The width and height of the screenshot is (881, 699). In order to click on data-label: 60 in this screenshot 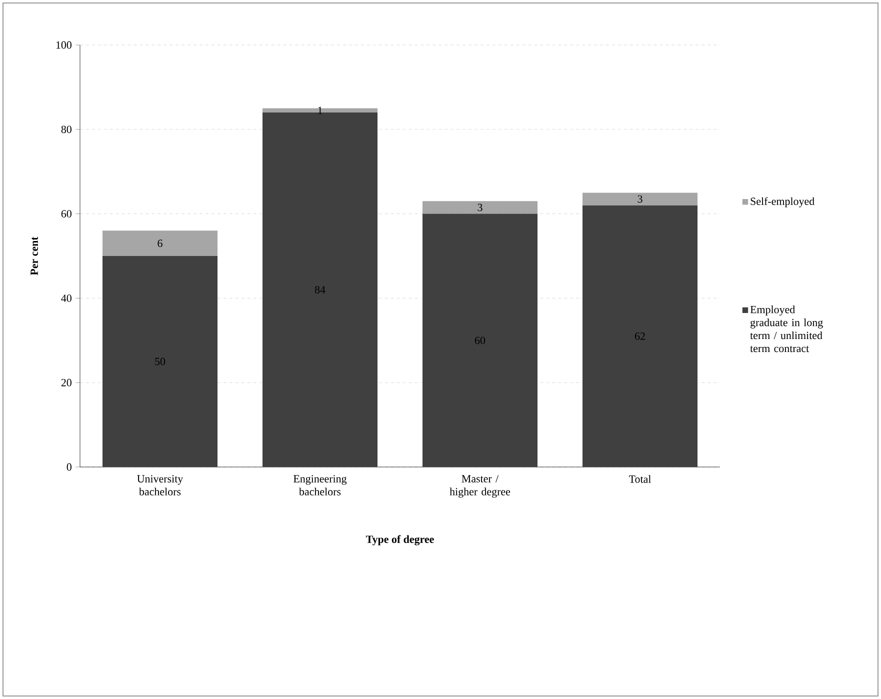, I will do `click(480, 340)`.